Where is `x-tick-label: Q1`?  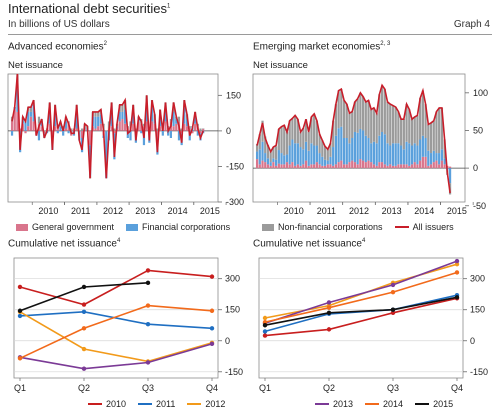
x-tick-label: Q1 is located at coordinates (20, 388).